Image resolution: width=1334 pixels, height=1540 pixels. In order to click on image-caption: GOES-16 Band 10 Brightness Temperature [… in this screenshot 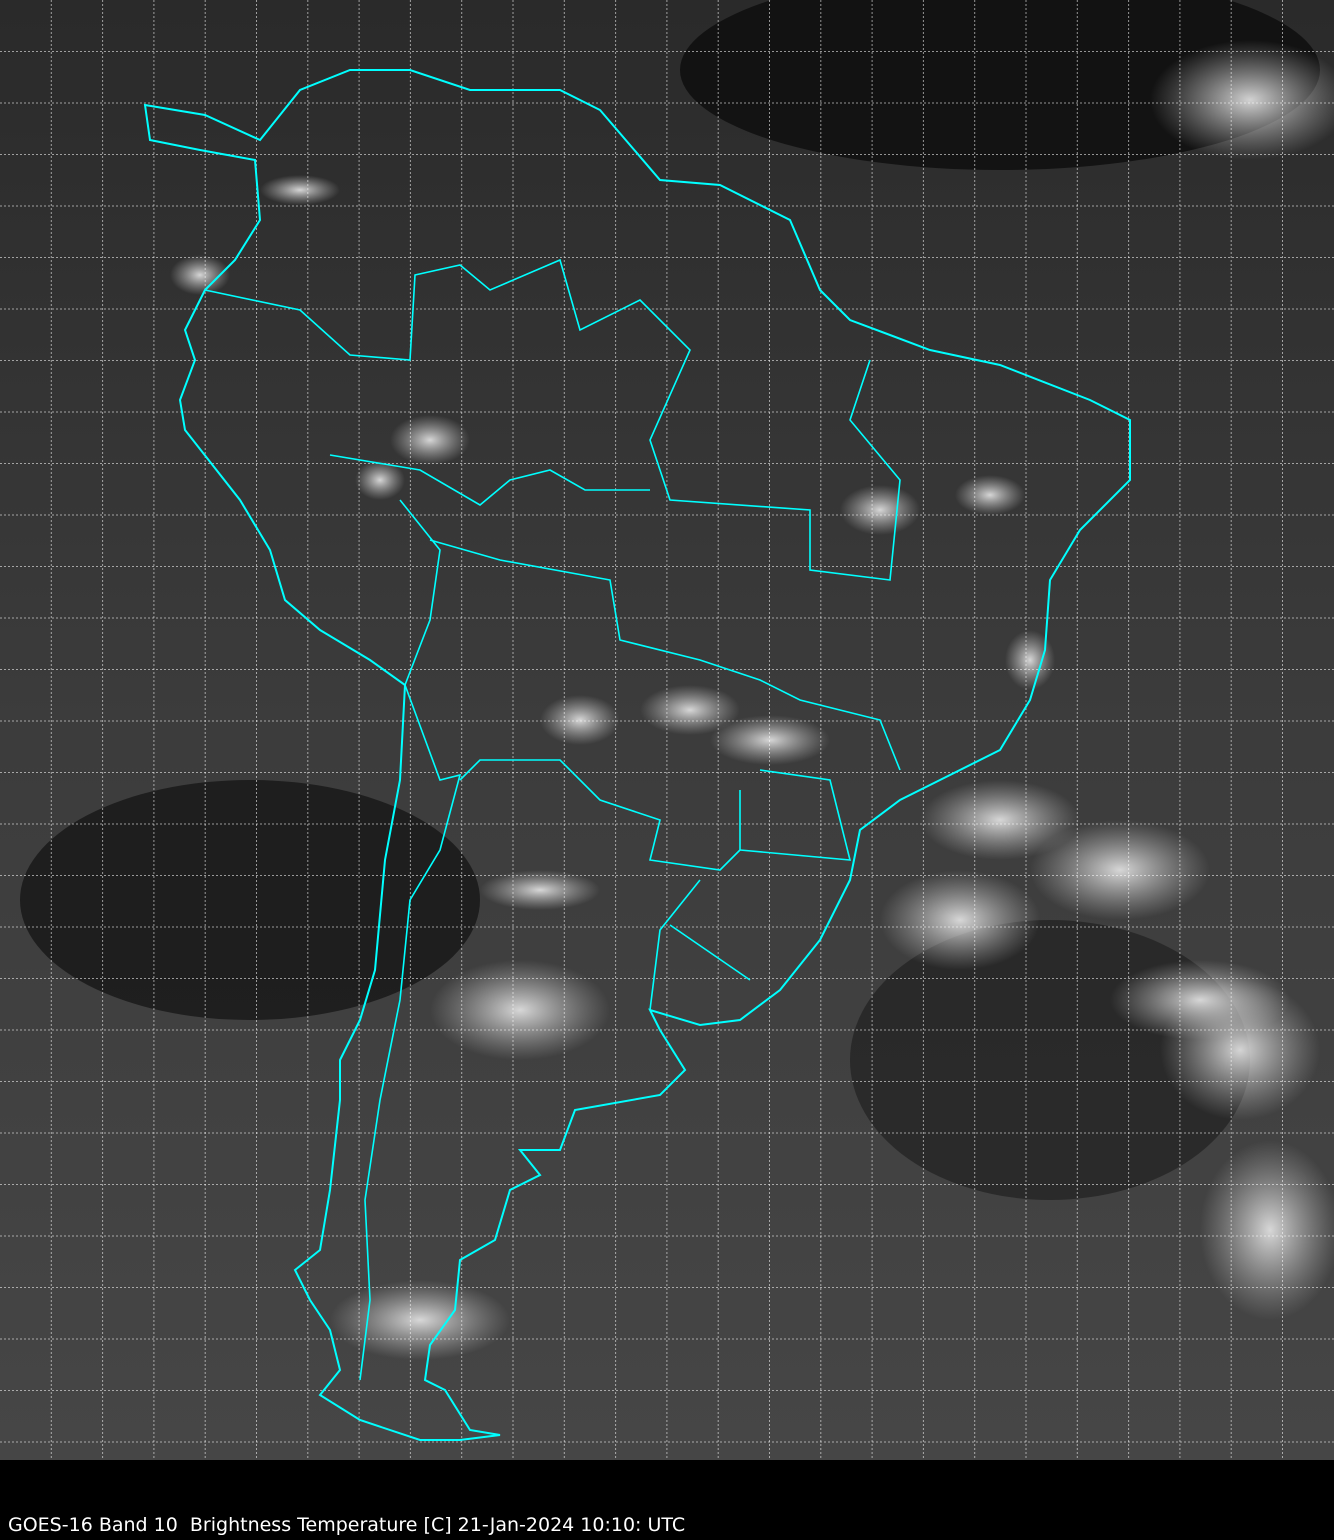, I will do `click(347, 1525)`.